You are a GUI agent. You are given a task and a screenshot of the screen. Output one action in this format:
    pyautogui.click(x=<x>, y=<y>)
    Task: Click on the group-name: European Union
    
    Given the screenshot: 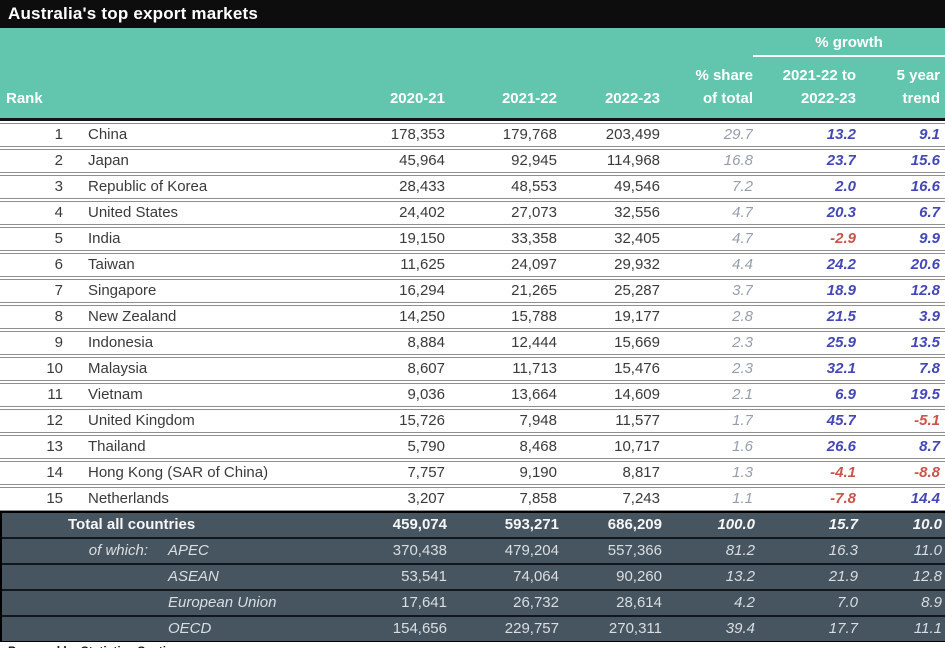 What is the action you would take?
    pyautogui.click(x=222, y=602)
    